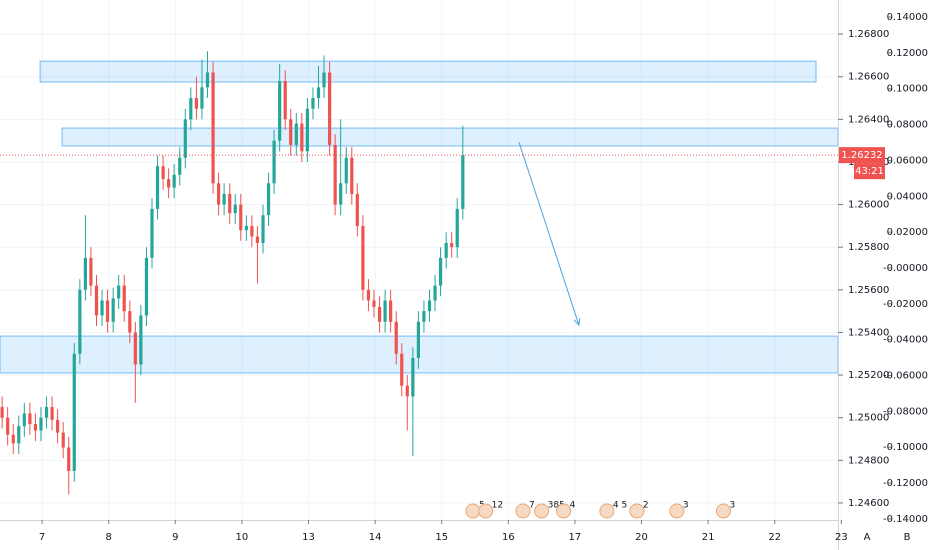 Image resolution: width=932 pixels, height=550 pixels. I want to click on y2-tick-label: -0.06000, so click(905, 376).